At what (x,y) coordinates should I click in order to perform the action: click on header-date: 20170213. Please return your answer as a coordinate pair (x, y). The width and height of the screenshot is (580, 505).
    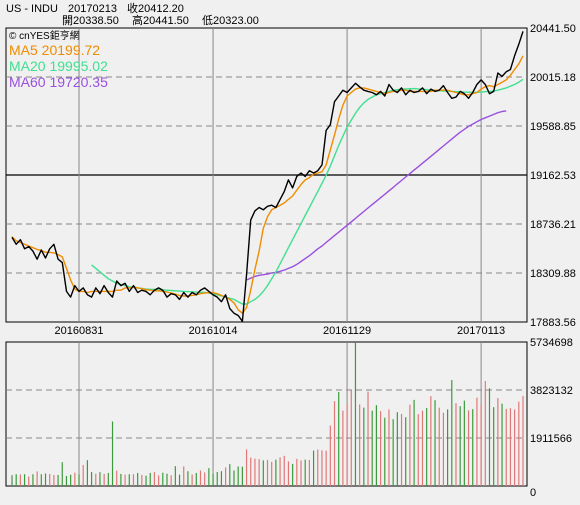
    Looking at the image, I should click on (92, 9).